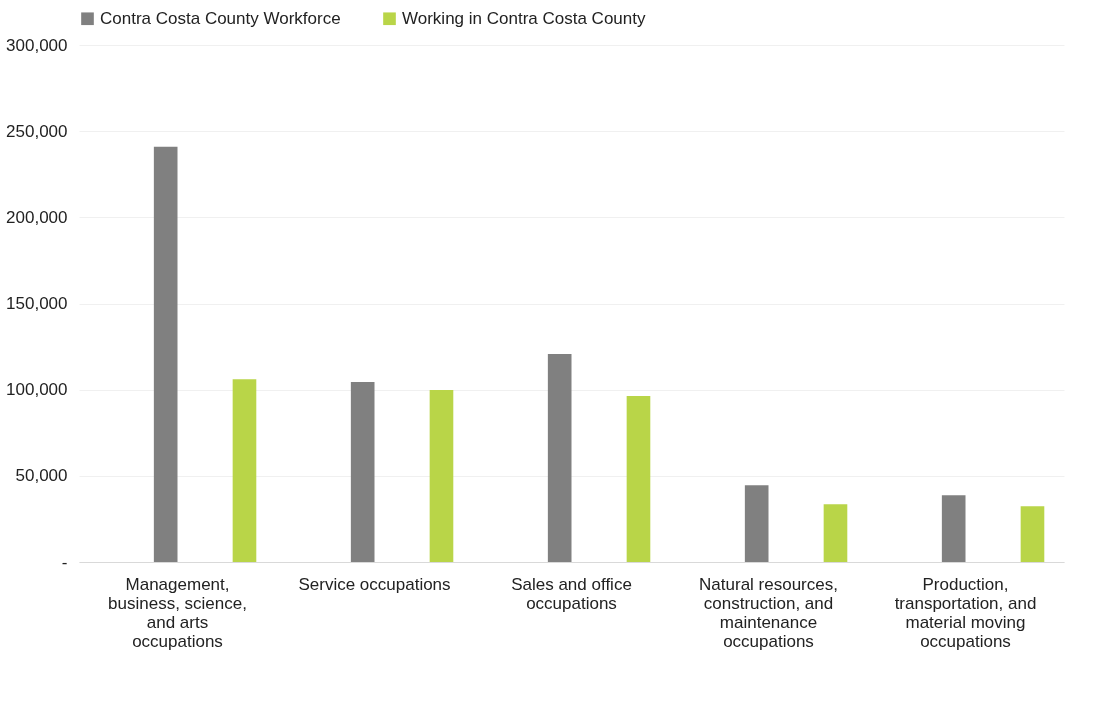  I want to click on x-tick-label: Service occupations, so click(374, 584).